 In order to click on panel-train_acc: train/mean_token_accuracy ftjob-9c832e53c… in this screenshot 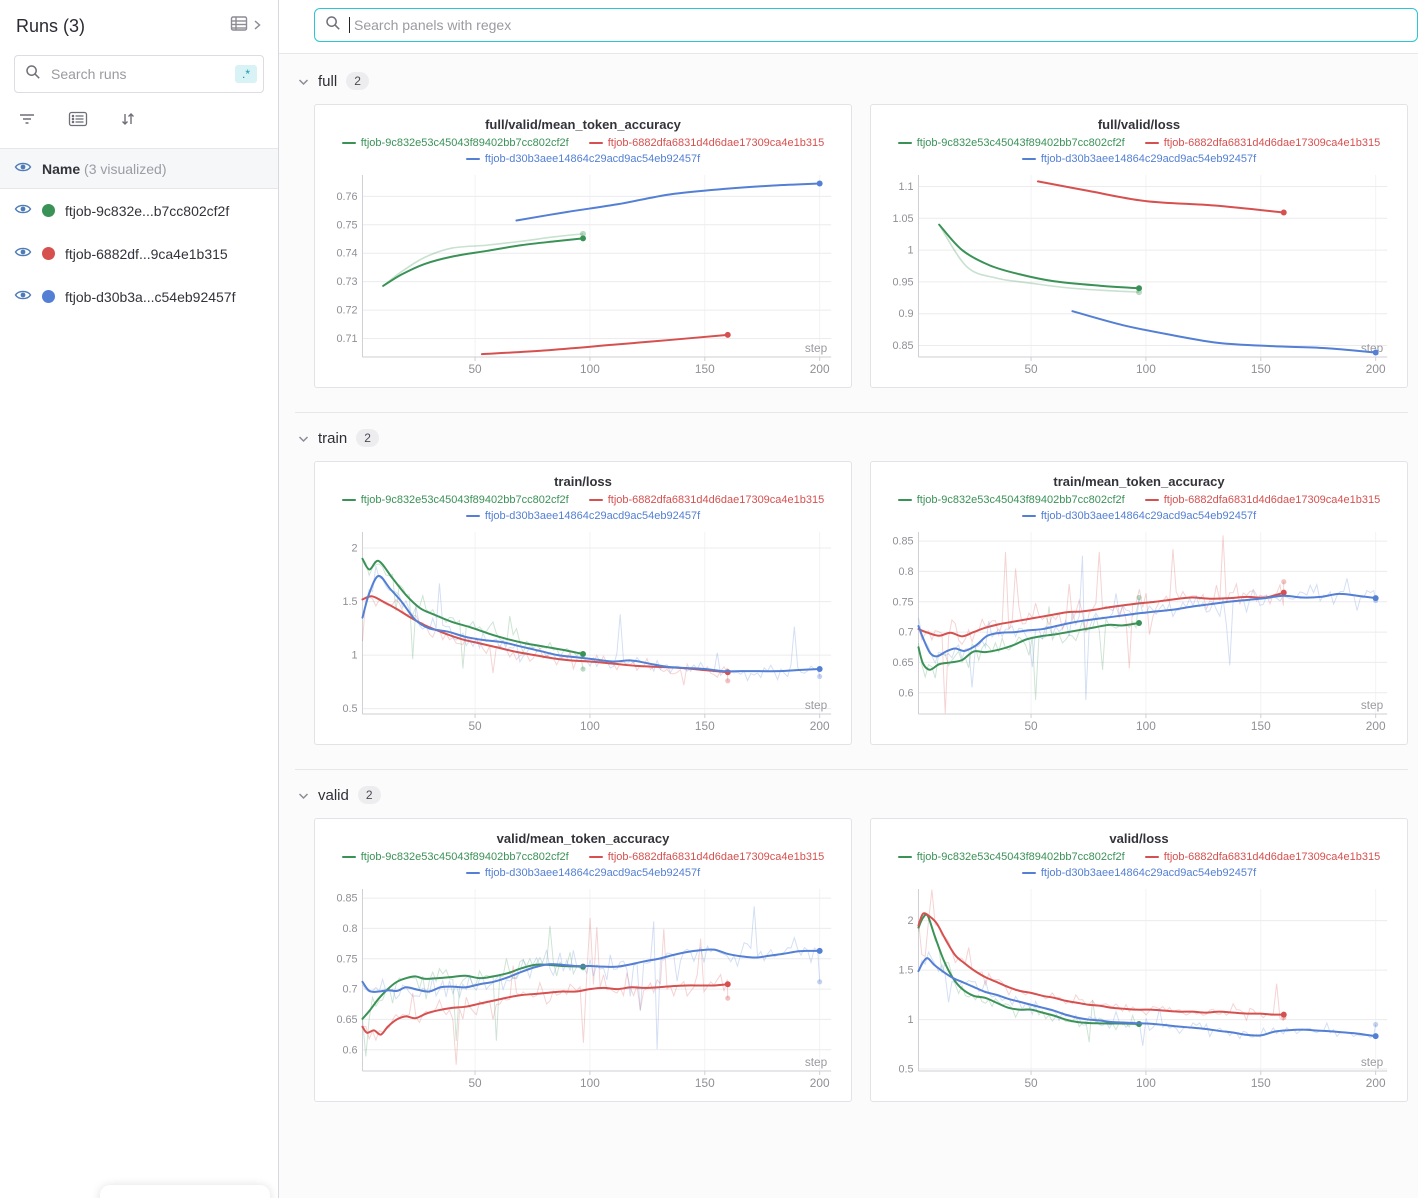, I will do `click(1139, 603)`.